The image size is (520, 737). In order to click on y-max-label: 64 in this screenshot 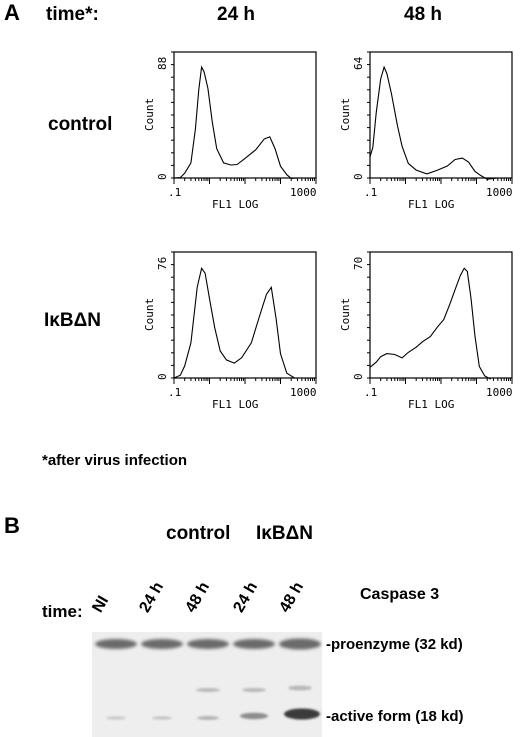, I will do `click(358, 63)`.